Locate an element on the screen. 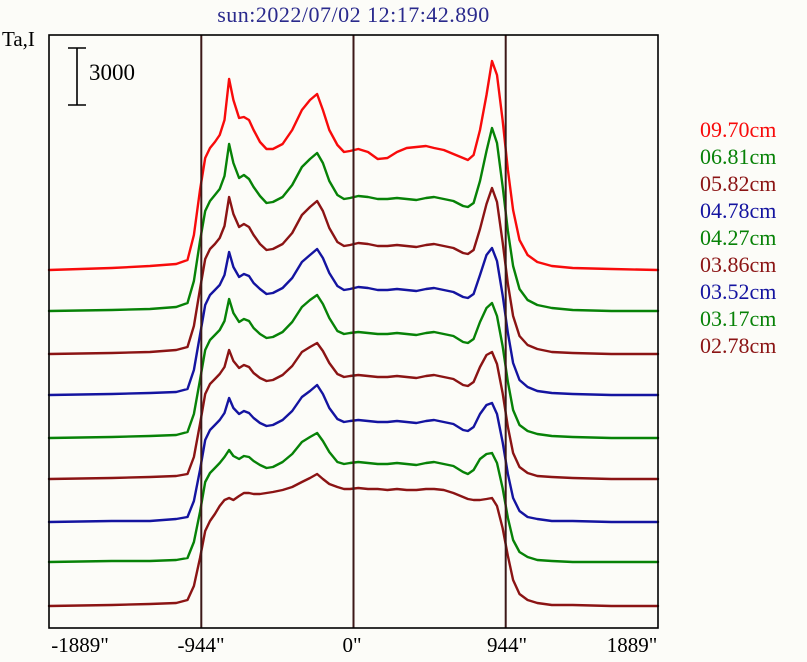  legend-item-05.82cm: 05.82cm is located at coordinates (738, 183).